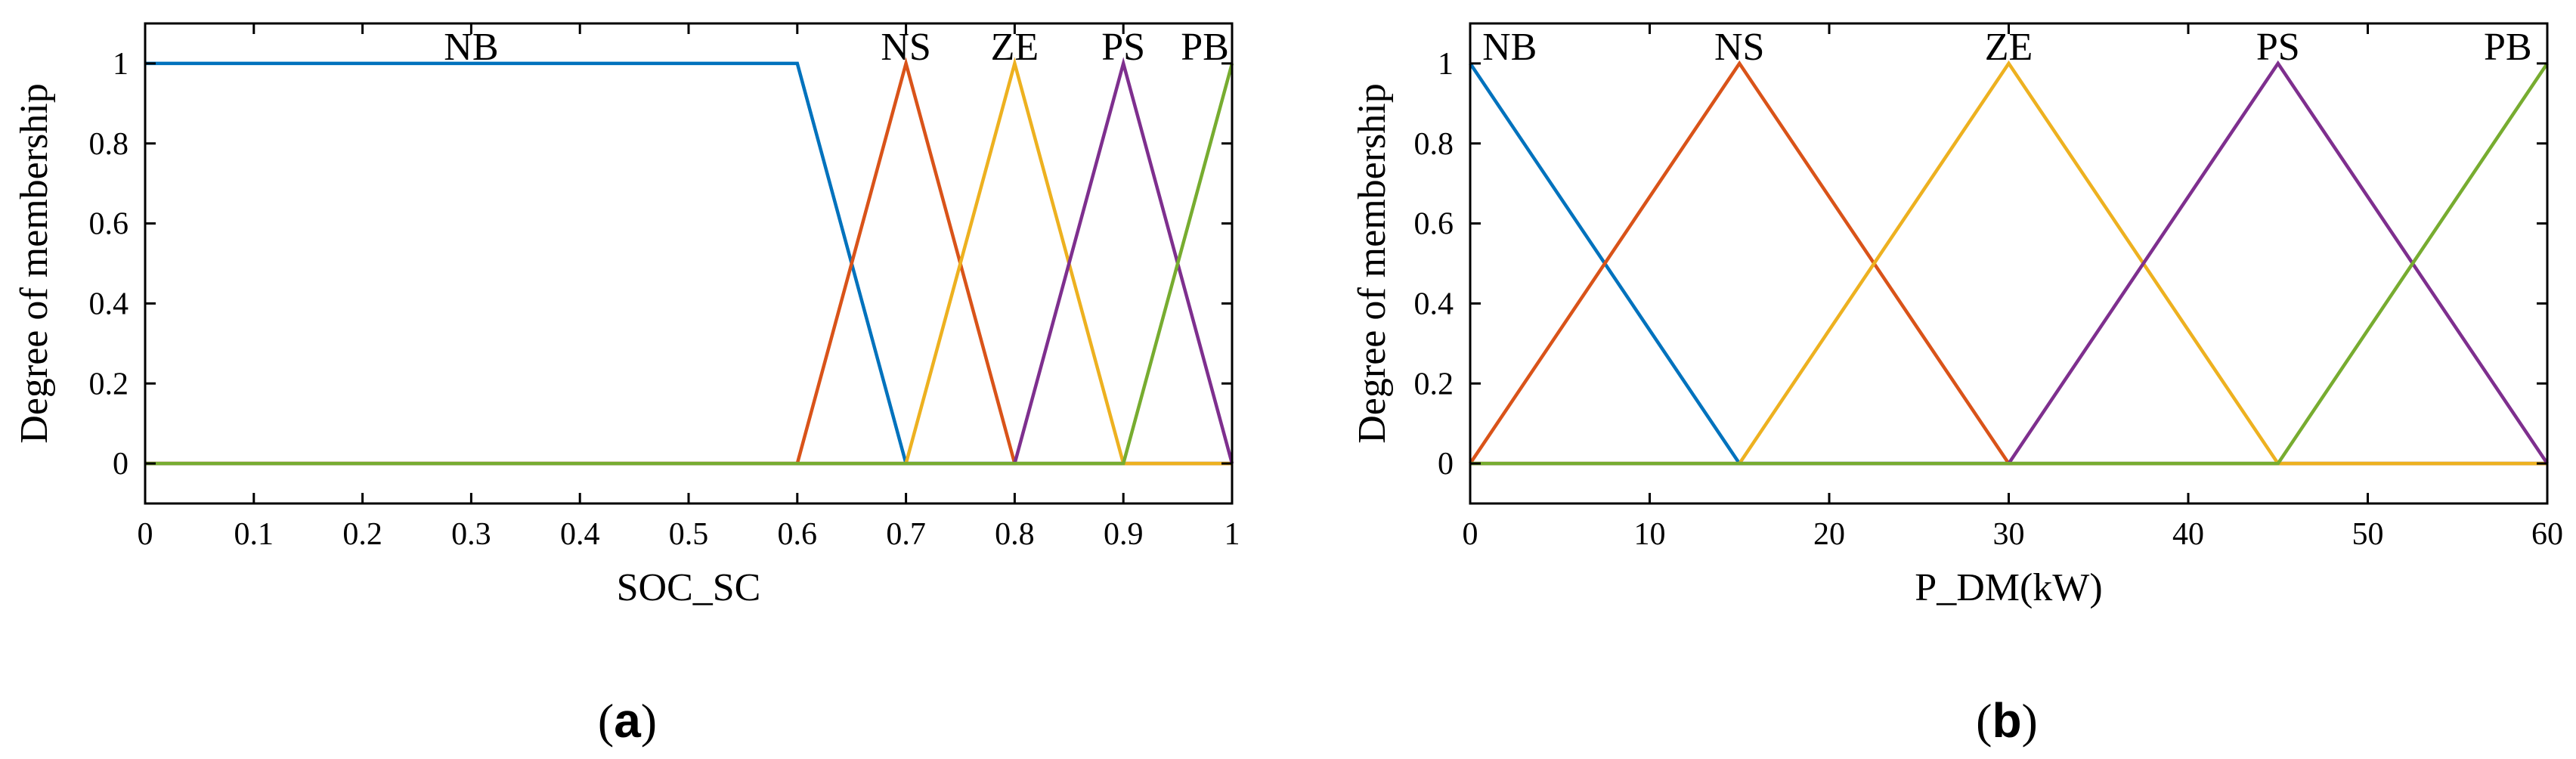 Image resolution: width=2576 pixels, height=759 pixels. What do you see at coordinates (1434, 384) in the screenshot?
I see `y-tick-label-b-0_2: 0.2` at bounding box center [1434, 384].